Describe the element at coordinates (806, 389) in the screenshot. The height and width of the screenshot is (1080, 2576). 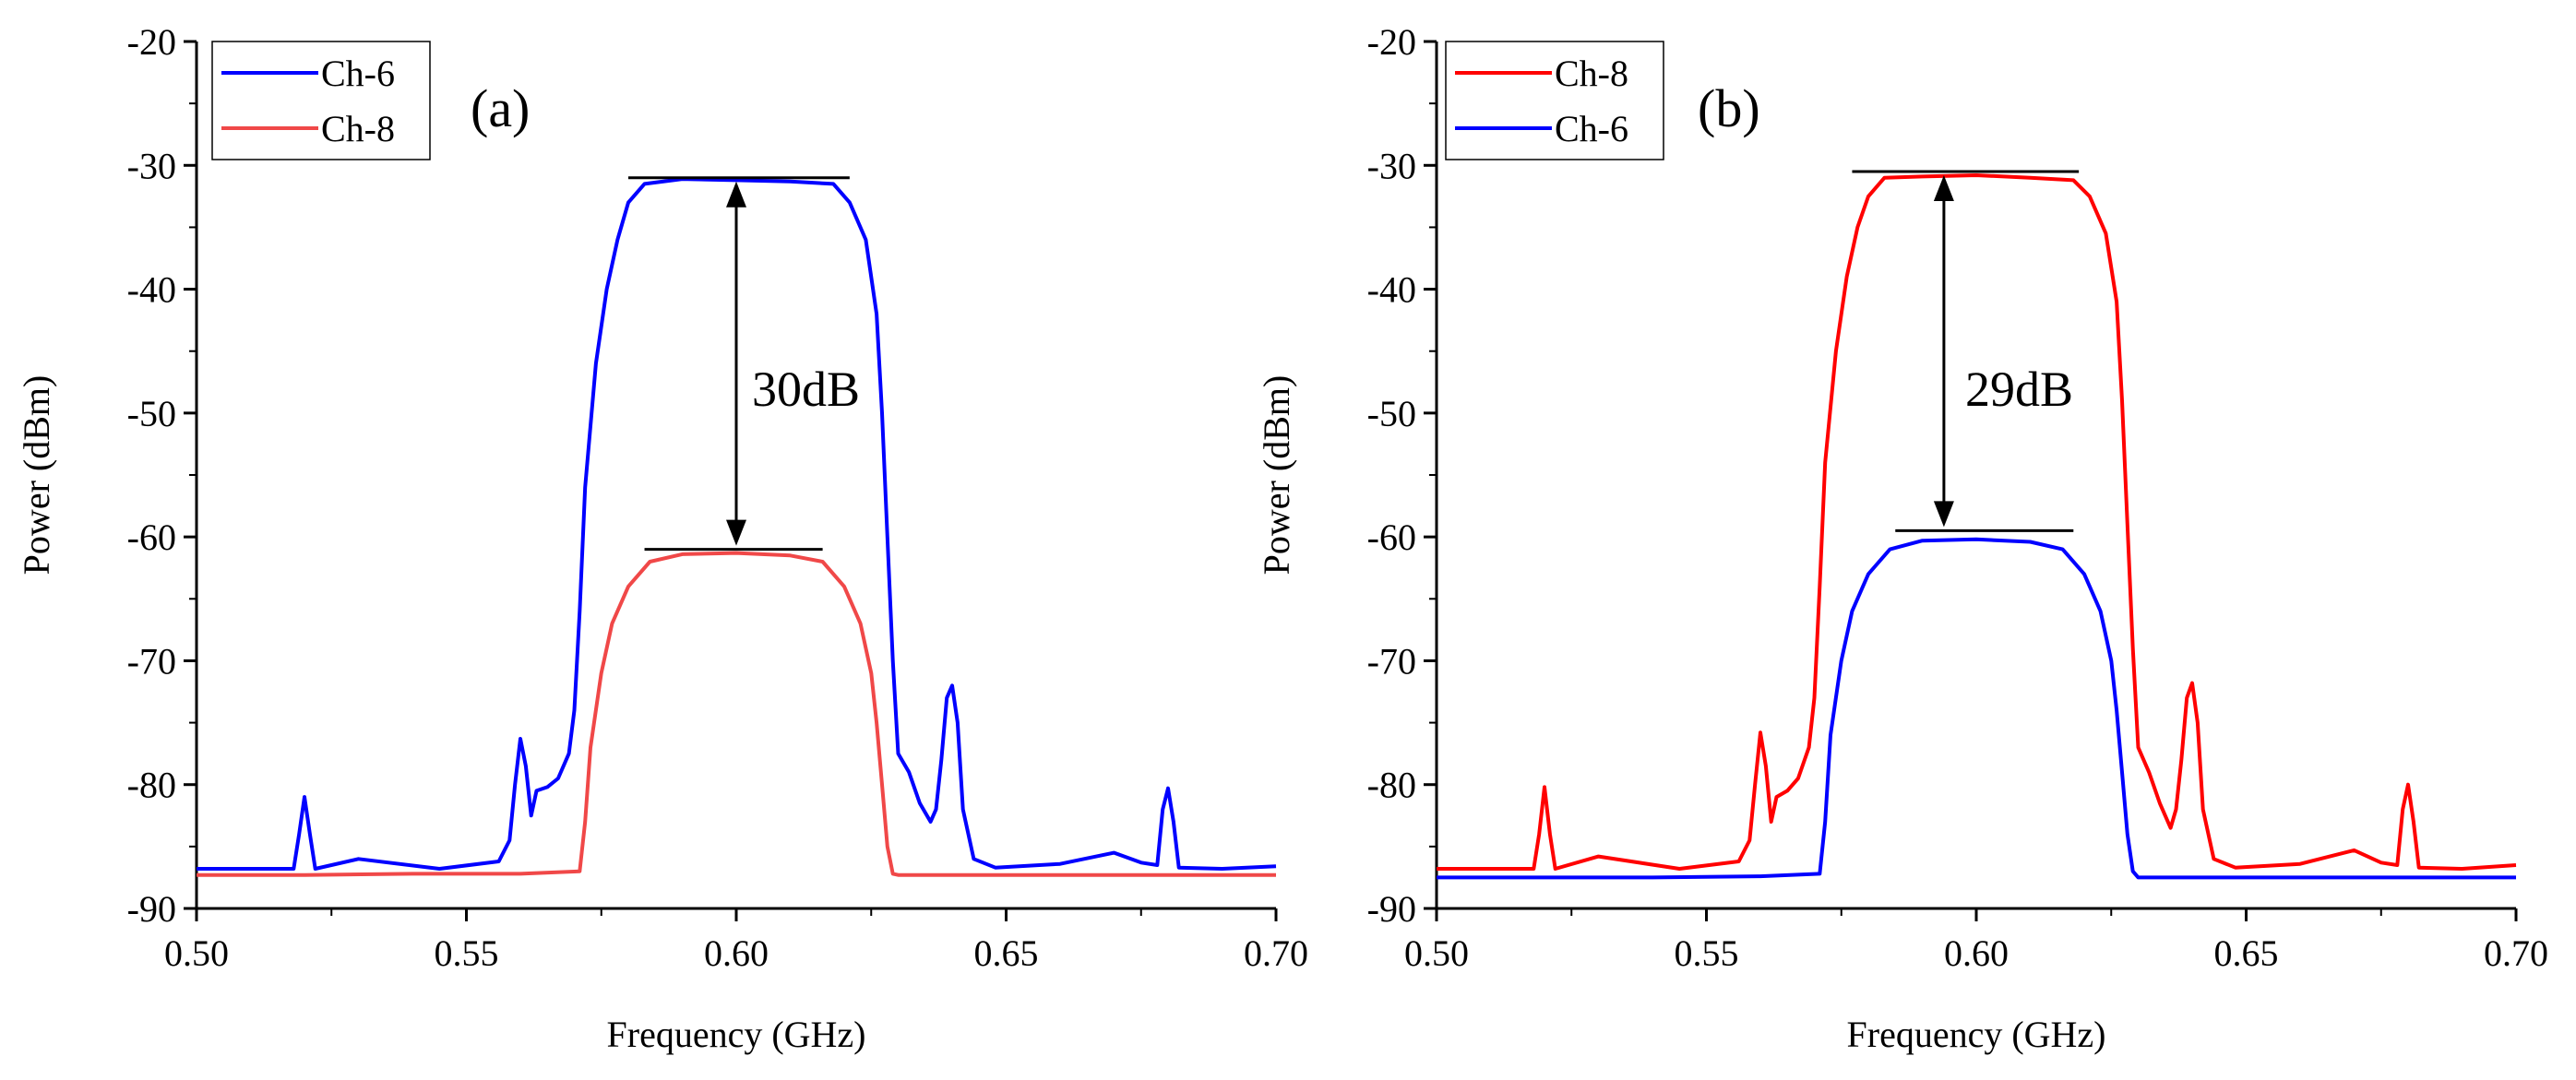
I see `difference-label: 30dB` at that location.